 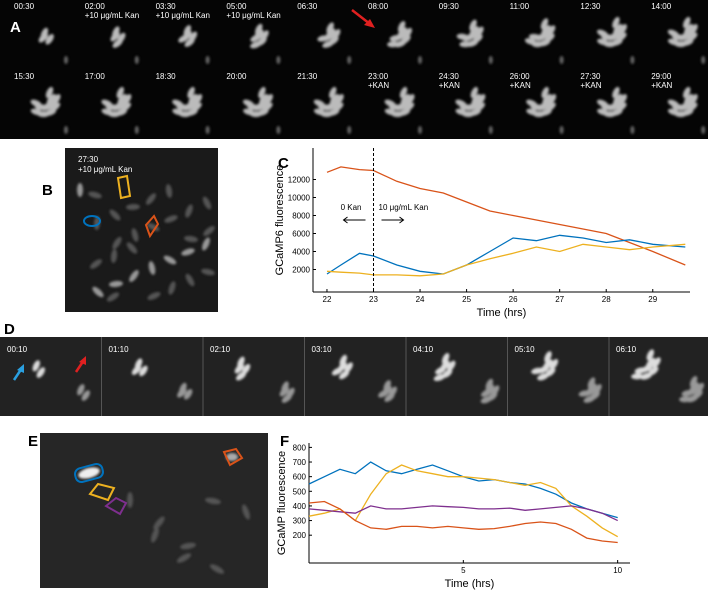 I want to click on timestamp: 24:30, so click(x=449, y=76).